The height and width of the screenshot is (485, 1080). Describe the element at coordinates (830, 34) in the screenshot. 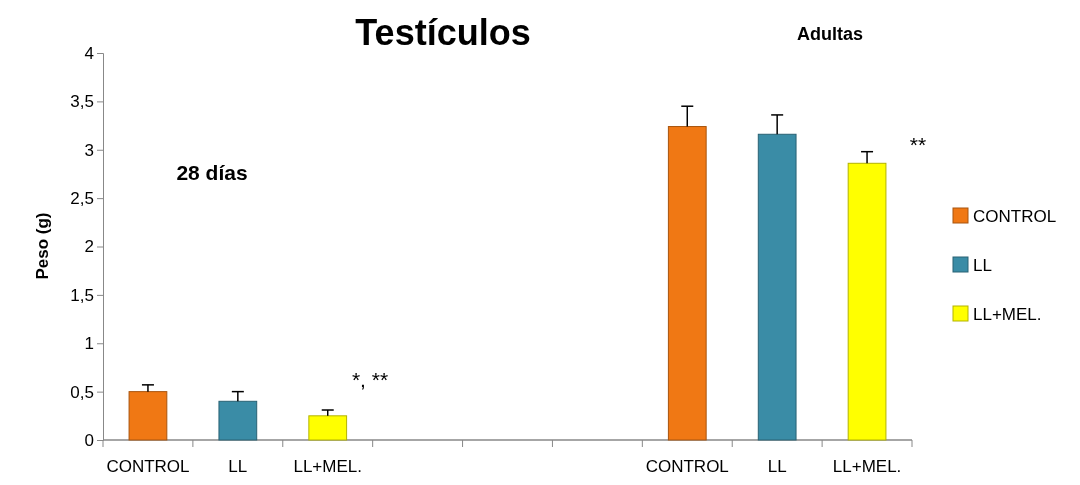

I see `text: Adultas` at that location.